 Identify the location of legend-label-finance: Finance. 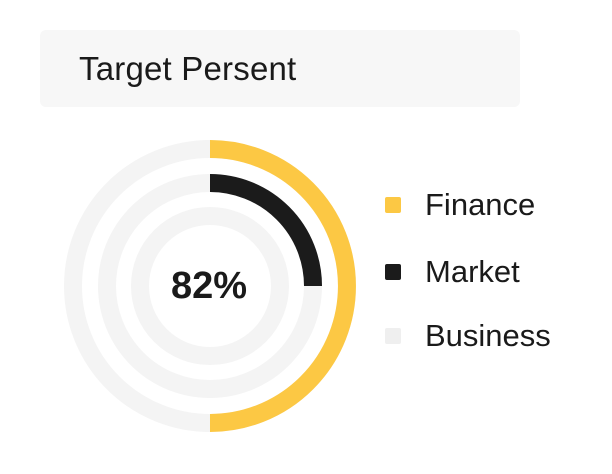
(480, 204).